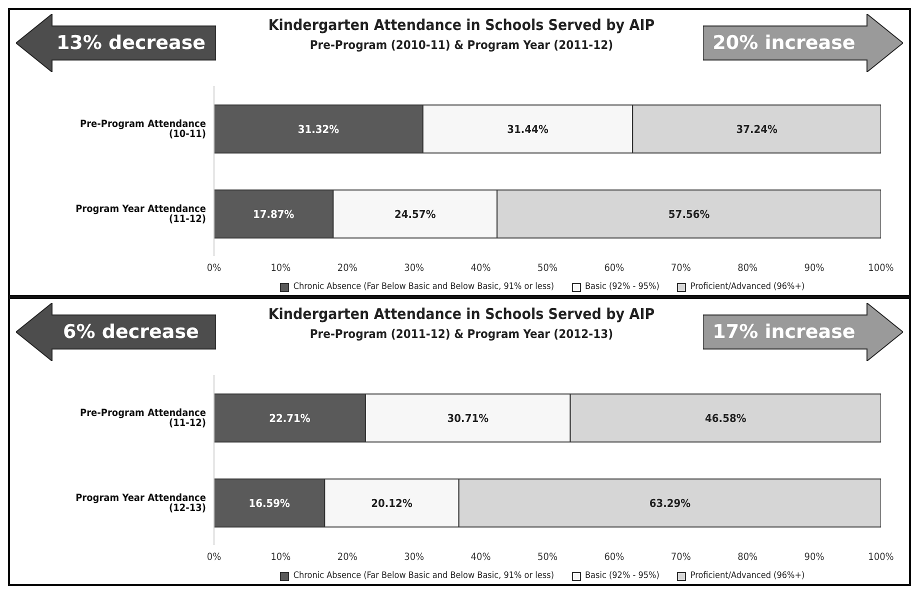 The height and width of the screenshot is (594, 919). Describe the element at coordinates (141, 503) in the screenshot. I see `y-tick-label: Program Year Attendance (12-13)` at that location.